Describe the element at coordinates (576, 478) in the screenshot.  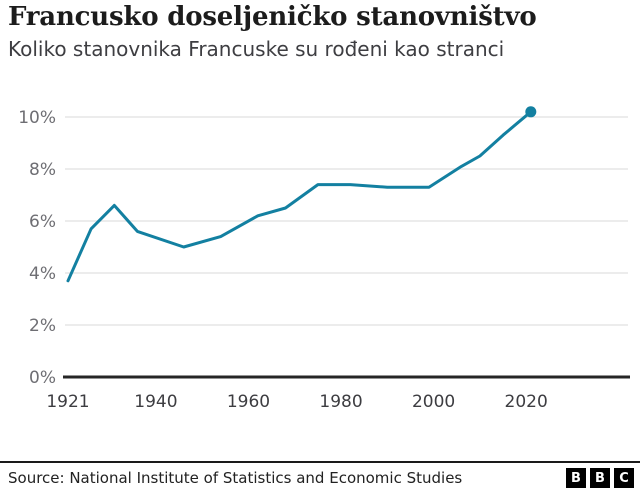
I see `bbc-logo-block-b1: B` at that location.